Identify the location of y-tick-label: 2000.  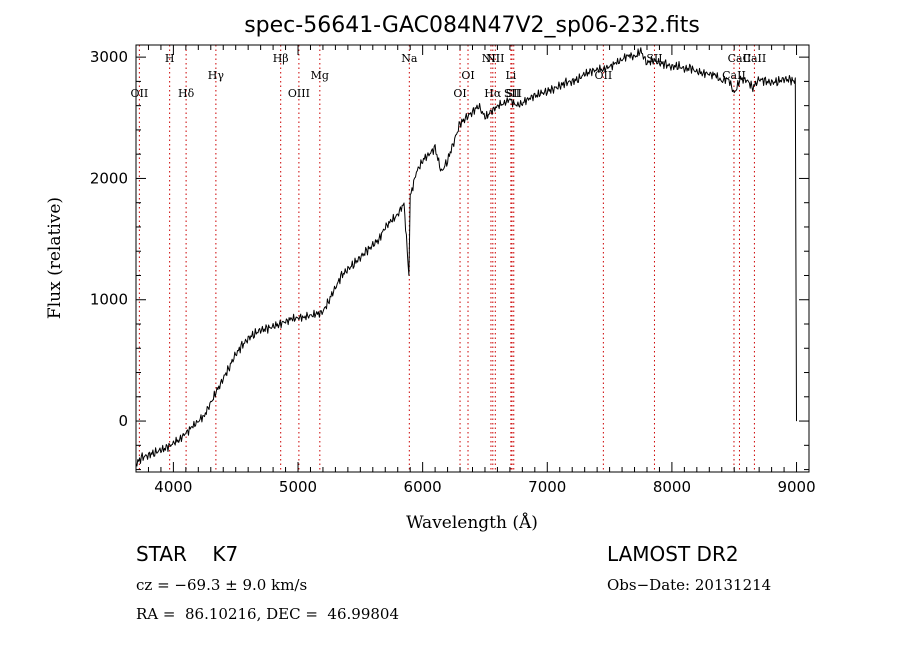
(109, 178).